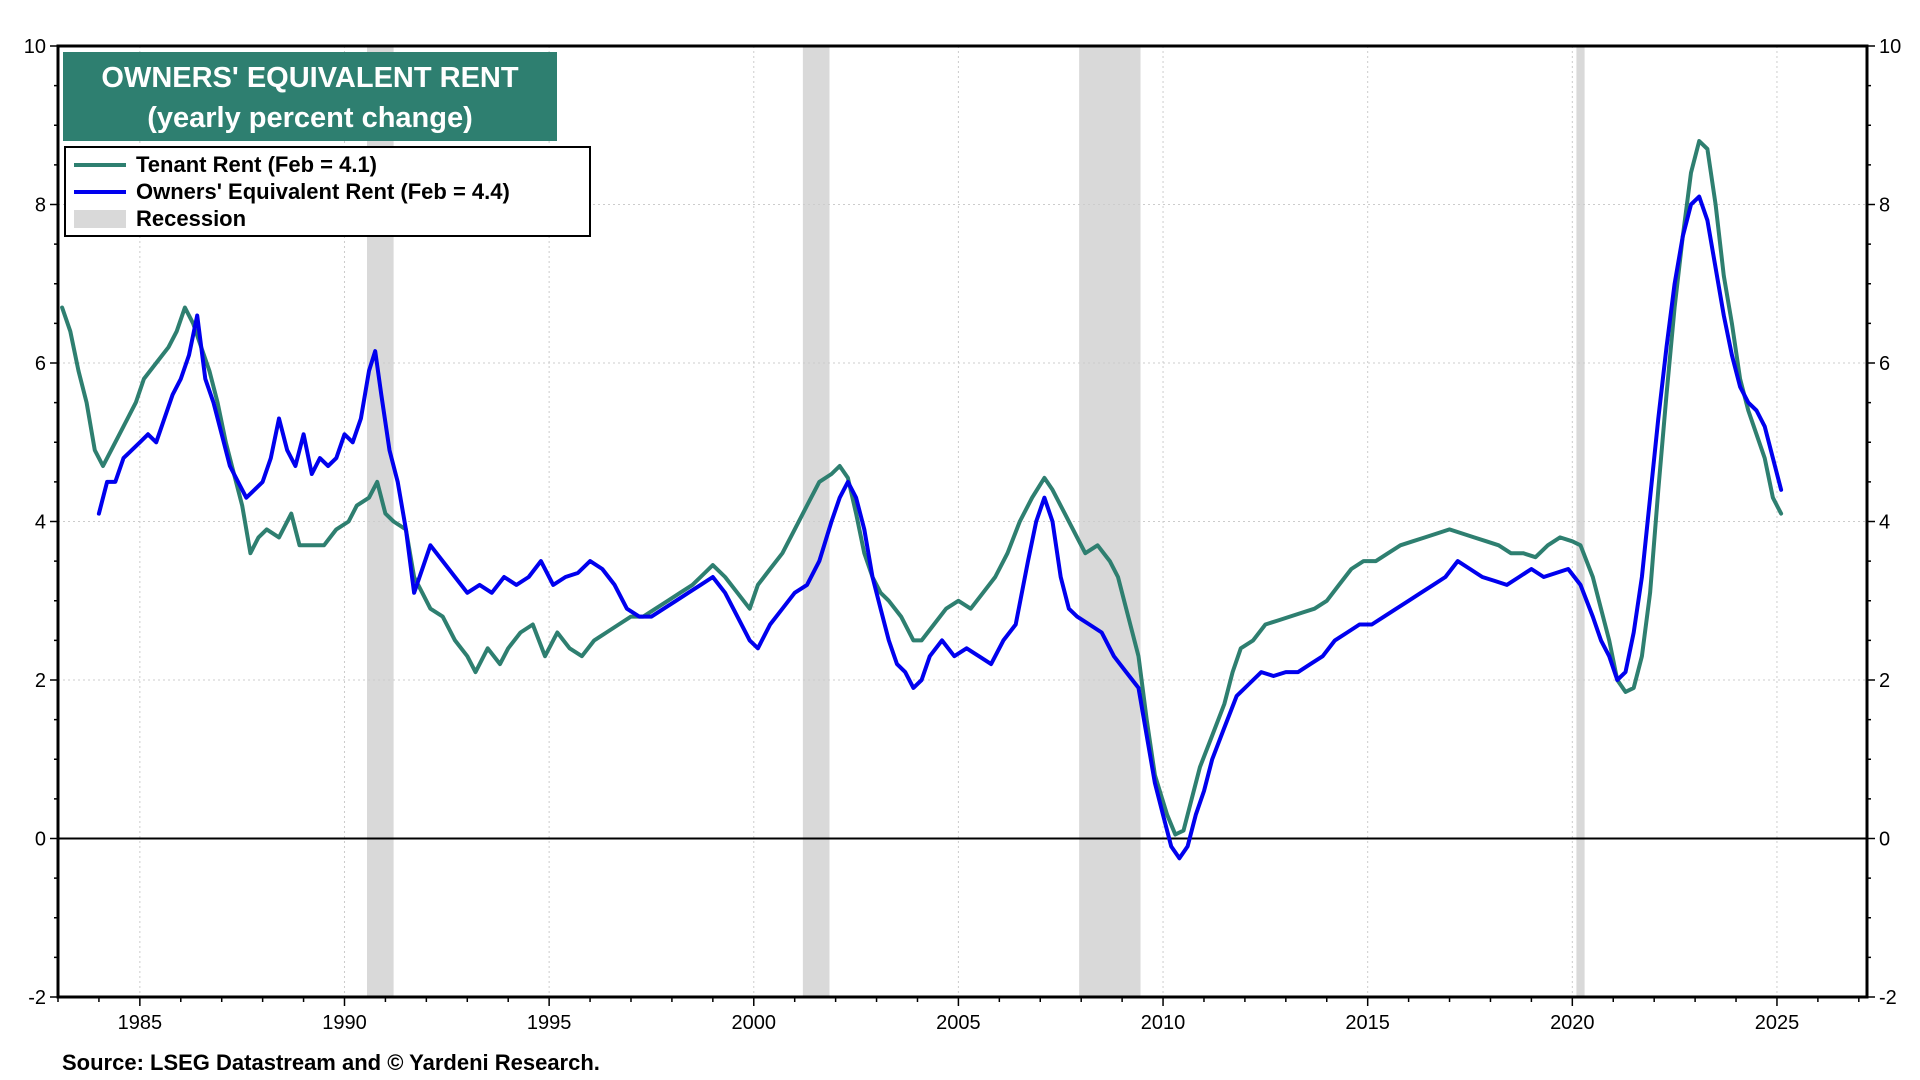 The image size is (1920, 1080). Describe the element at coordinates (100, 219) in the screenshot. I see `legend-swatch-recession` at that location.